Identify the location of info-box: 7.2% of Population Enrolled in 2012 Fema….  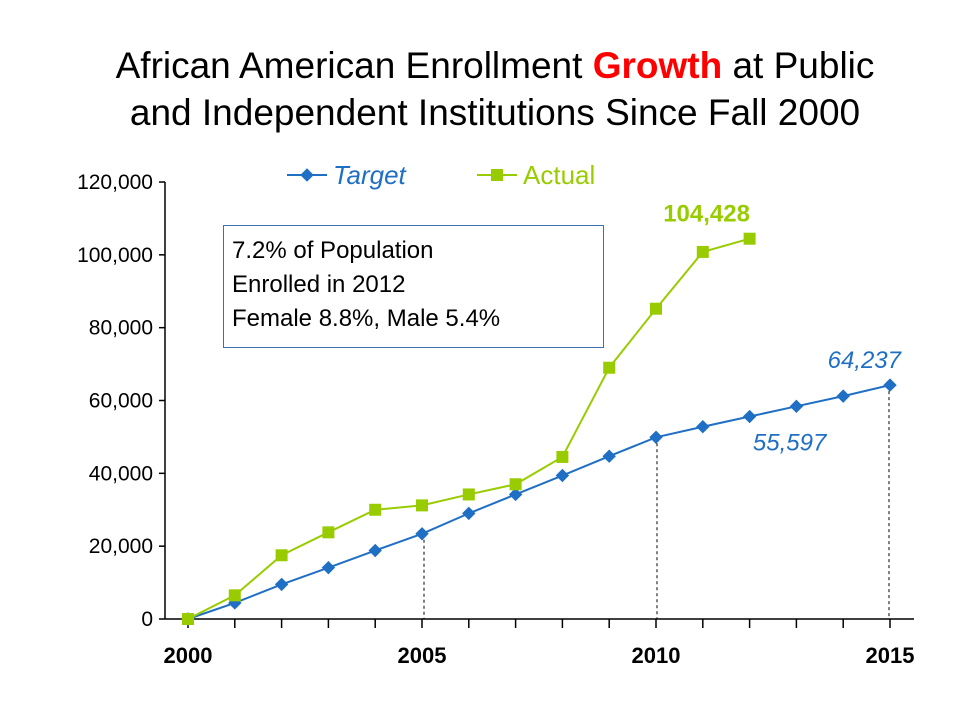
(413, 286).